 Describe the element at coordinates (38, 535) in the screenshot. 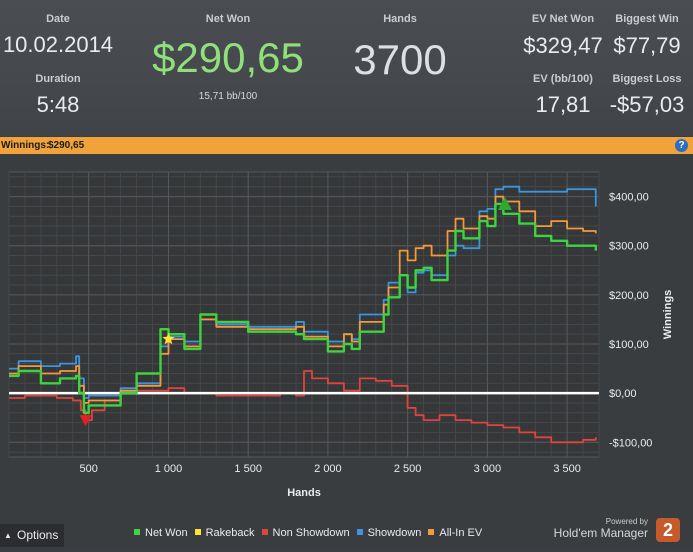

I see `options-label: Options` at that location.